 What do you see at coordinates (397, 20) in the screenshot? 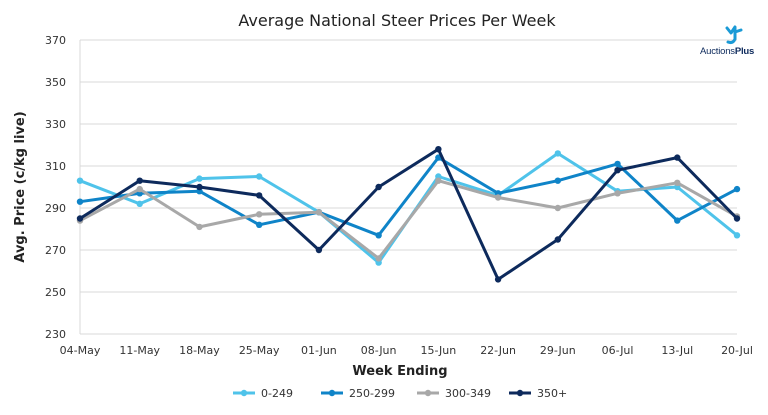
I see `chart-title: Average National Steer Prices Per Week` at bounding box center [397, 20].